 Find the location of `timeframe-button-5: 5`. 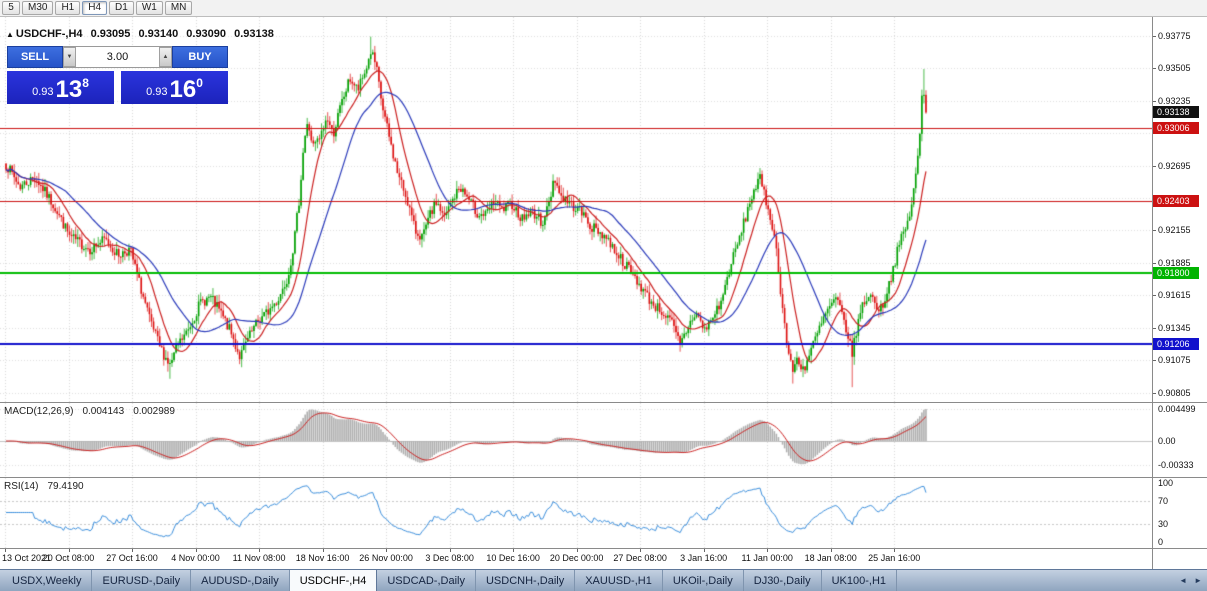

timeframe-button-5: 5 is located at coordinates (11, 8).